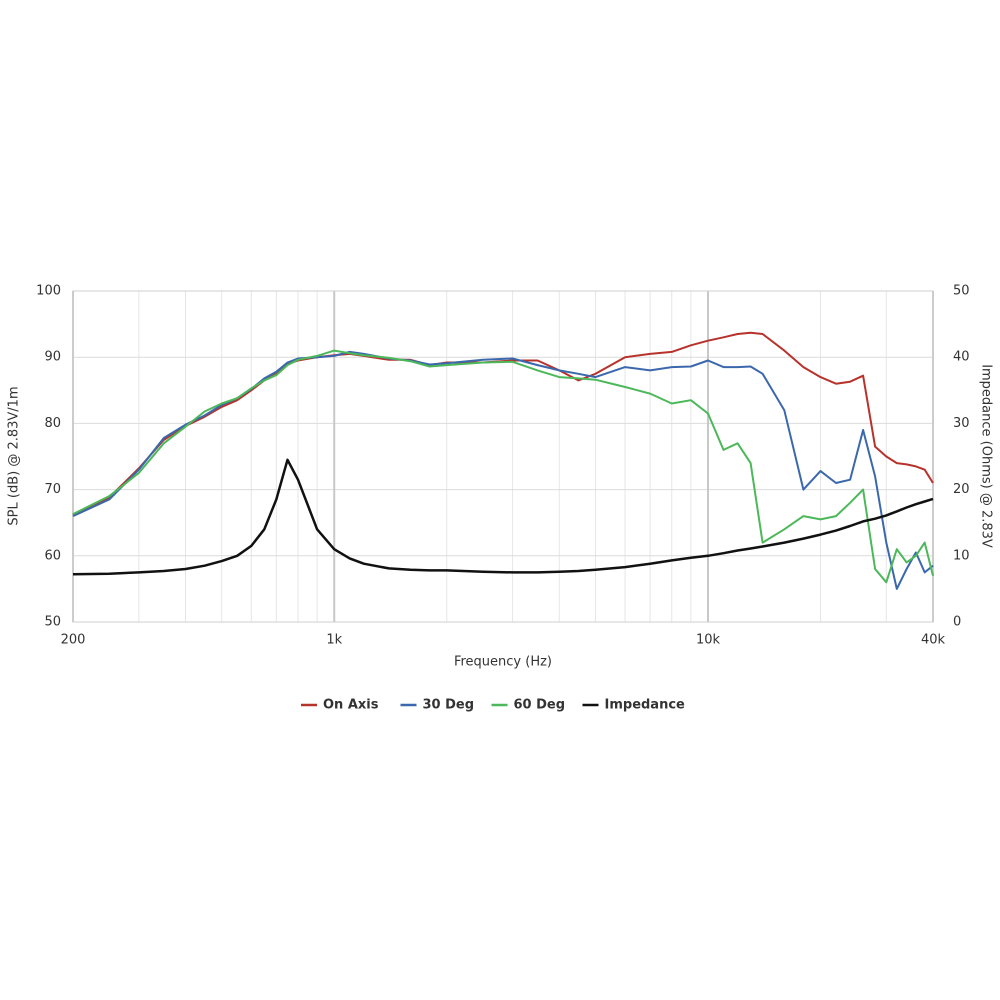 Image resolution: width=1000 pixels, height=1000 pixels. I want to click on y2-tick-label: 40, so click(961, 357).